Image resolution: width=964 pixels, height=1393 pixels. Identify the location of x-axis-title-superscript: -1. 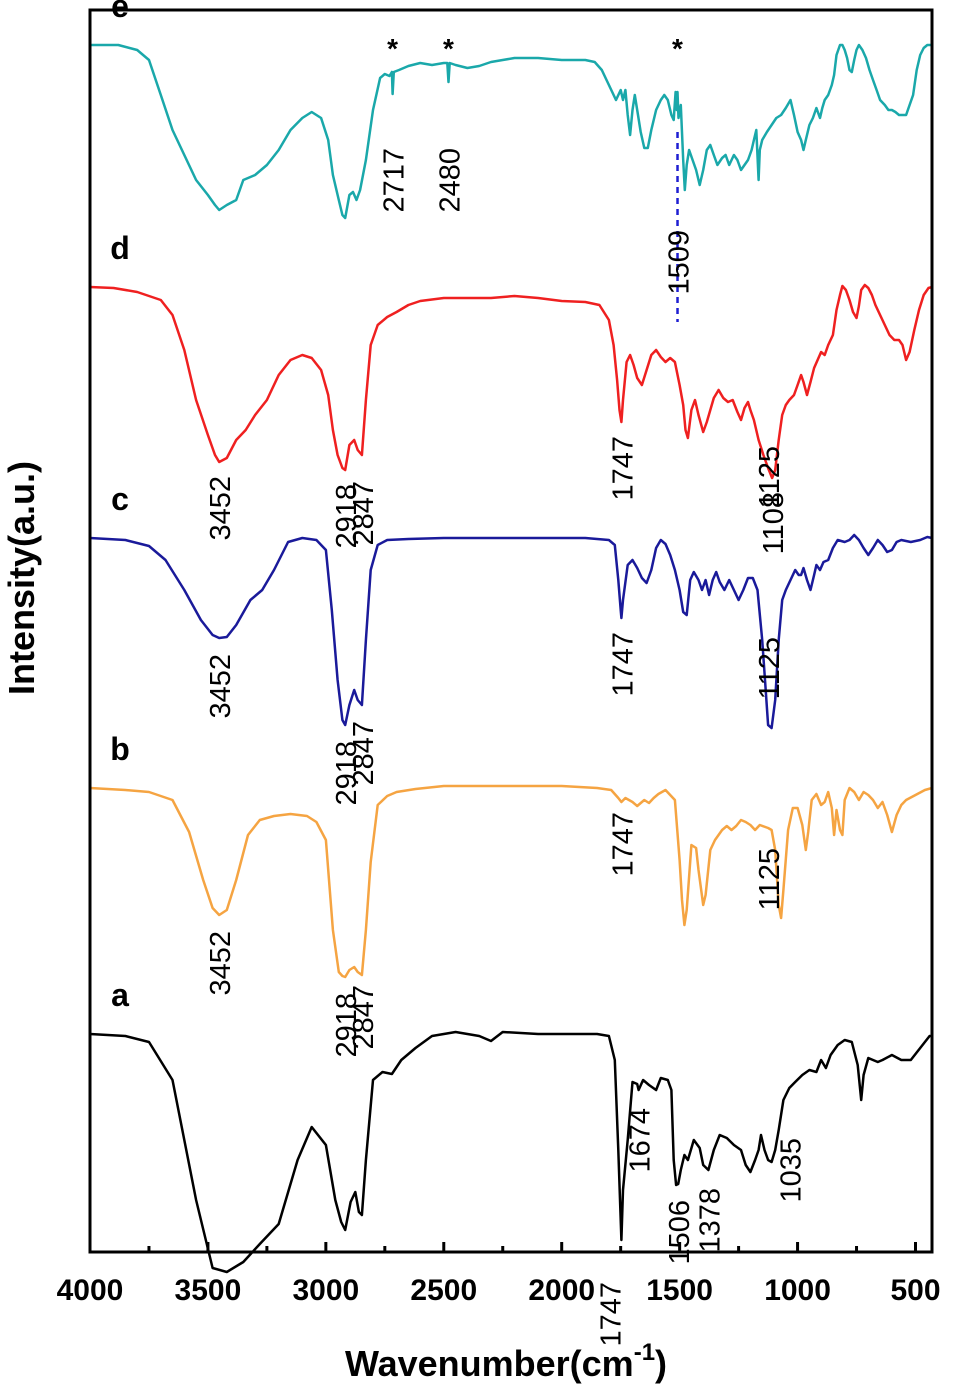
(644, 1352).